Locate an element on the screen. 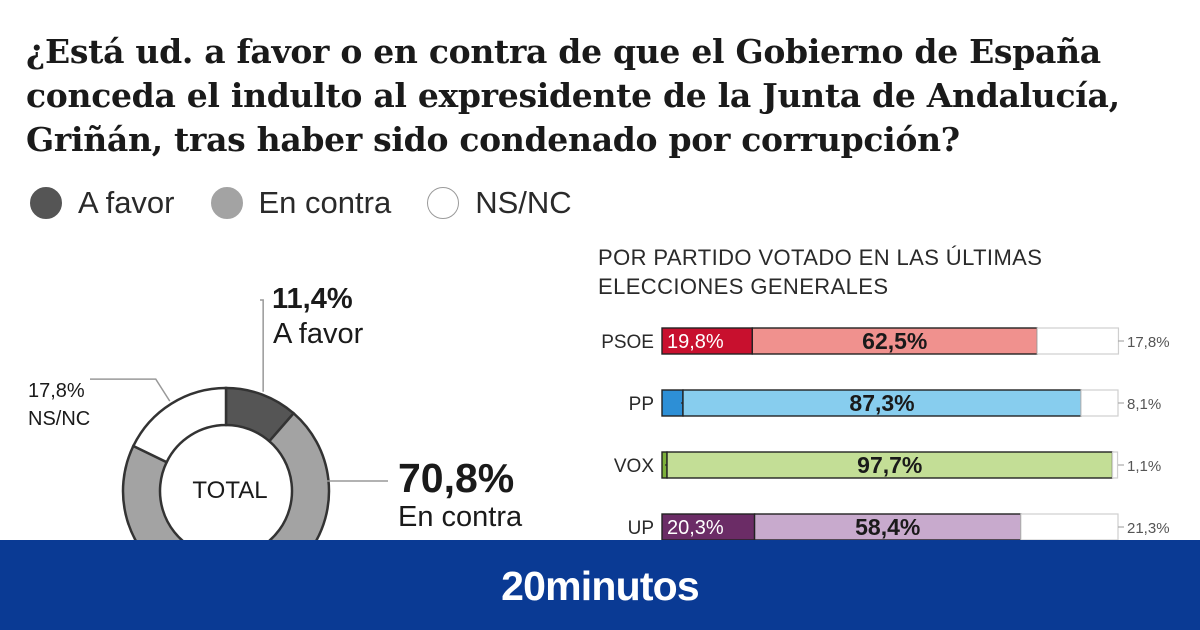  donut-chart is located at coordinates (239, 419).